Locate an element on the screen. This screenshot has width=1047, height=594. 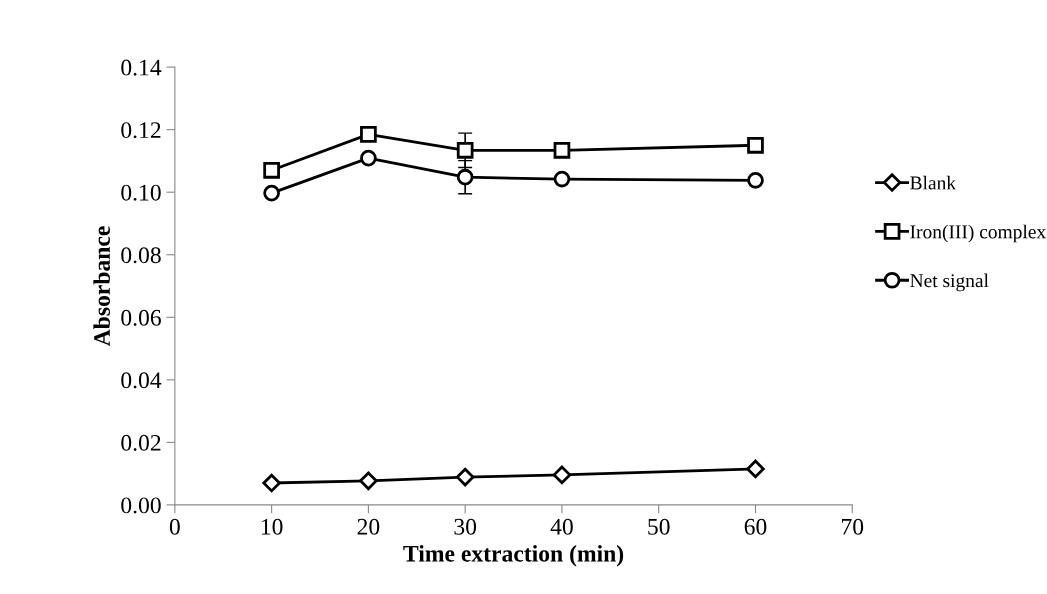
x-tick-label: 70 is located at coordinates (853, 526).